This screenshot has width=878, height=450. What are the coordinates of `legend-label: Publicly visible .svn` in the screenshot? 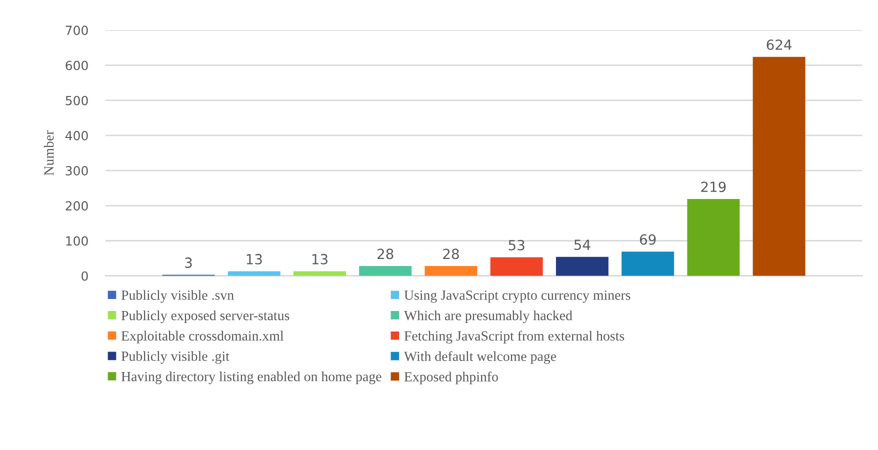 It's located at (177, 296).